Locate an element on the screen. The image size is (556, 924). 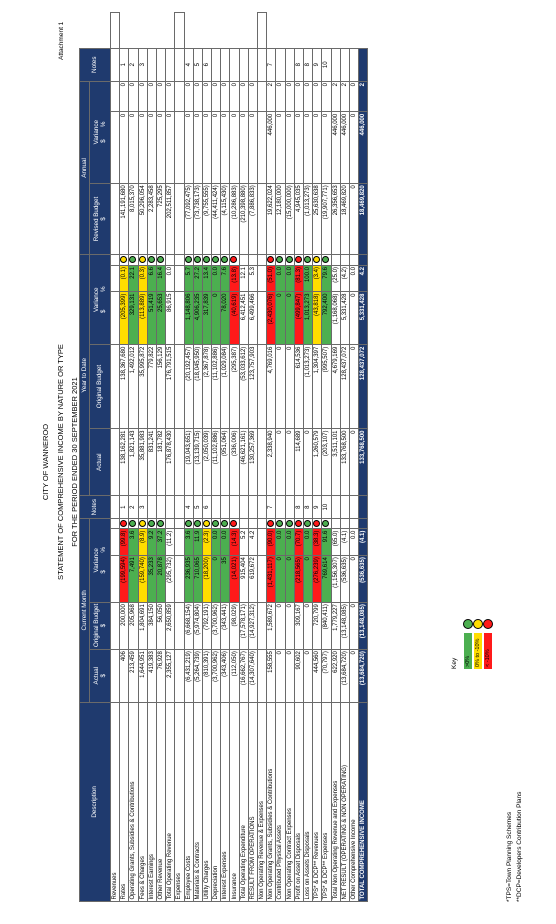
ytd-original-budget: 1,492,012 is located at coordinates (133, 386).